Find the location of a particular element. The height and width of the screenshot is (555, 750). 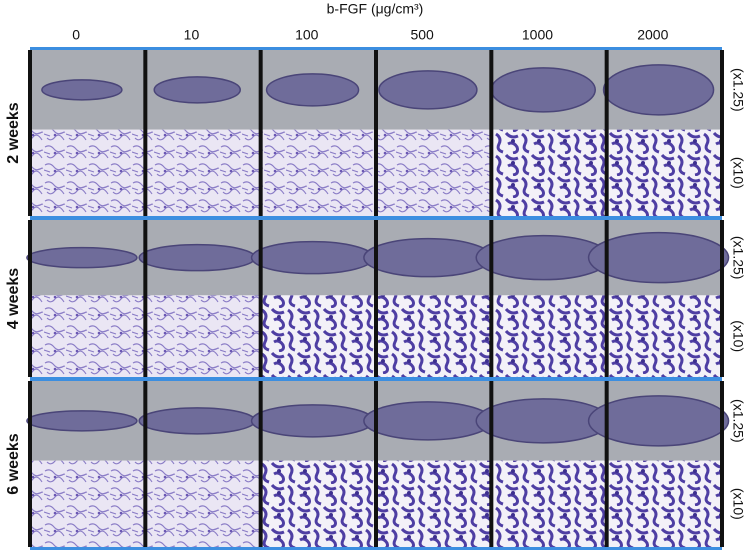

row-label: 6 weeks is located at coordinates (13, 463).